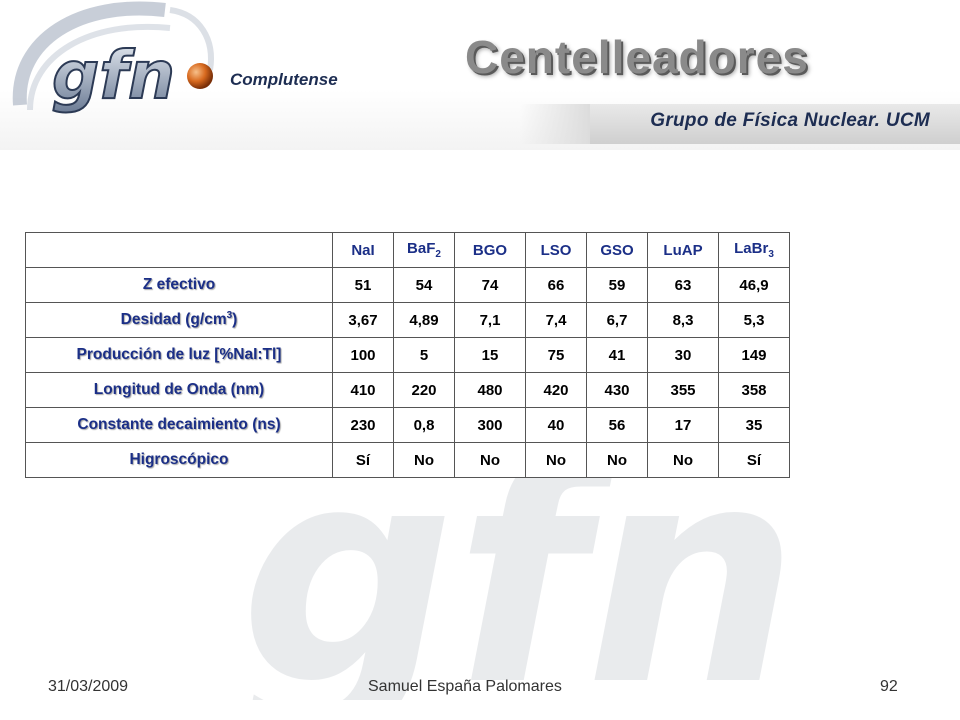 This screenshot has height=720, width=960. I want to click on table-cell: 66, so click(556, 285).